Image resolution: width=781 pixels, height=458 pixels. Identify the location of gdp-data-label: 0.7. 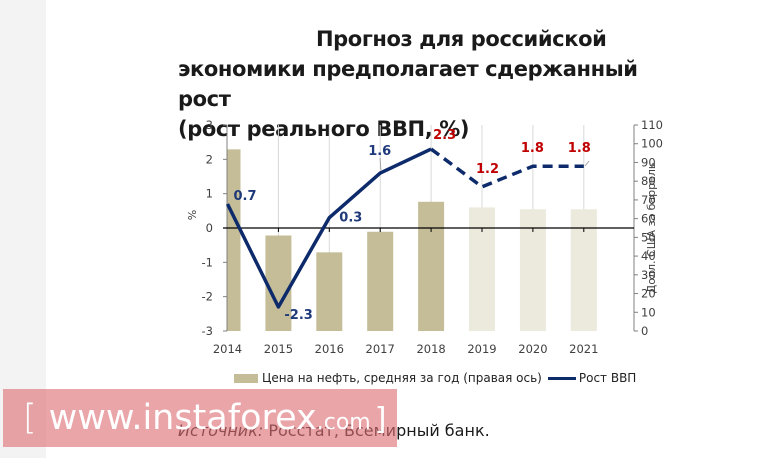
(245, 196).